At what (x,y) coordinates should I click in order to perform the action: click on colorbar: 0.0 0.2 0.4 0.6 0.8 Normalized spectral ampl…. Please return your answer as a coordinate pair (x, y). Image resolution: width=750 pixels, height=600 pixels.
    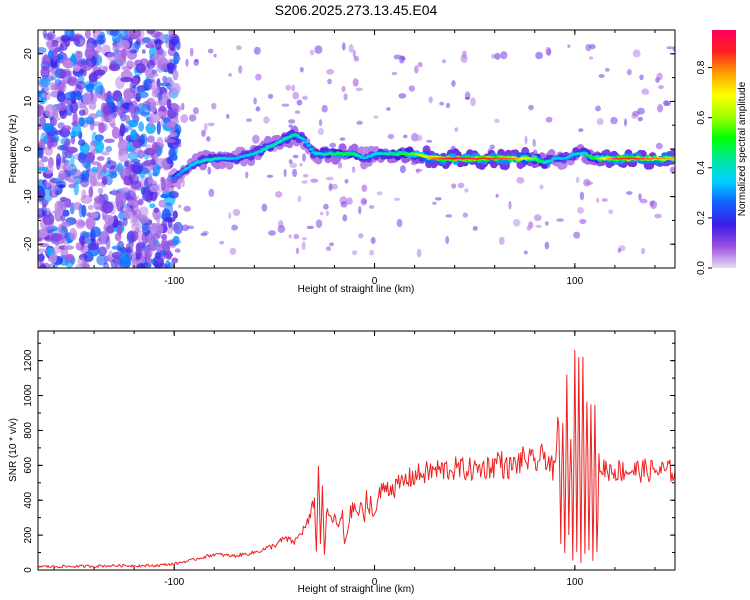
    Looking at the image, I should click on (722, 152).